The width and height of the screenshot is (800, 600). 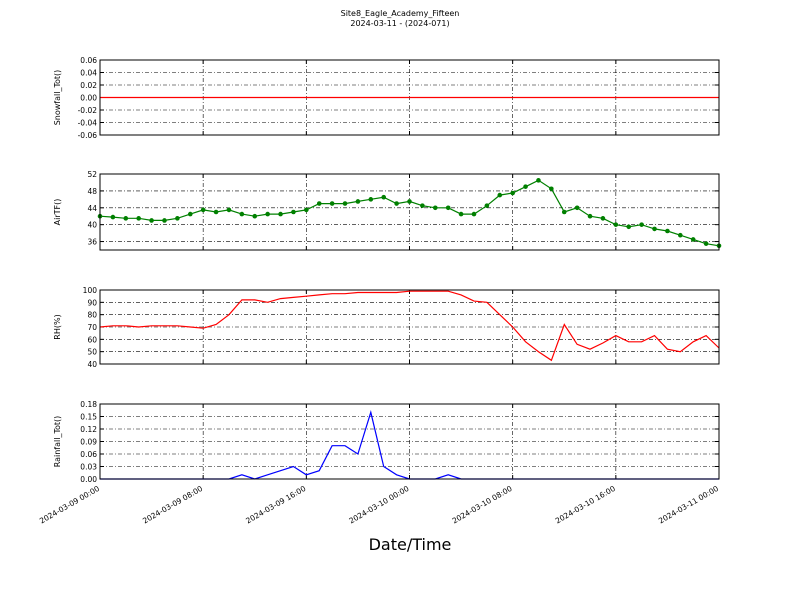 What do you see at coordinates (88, 404) in the screenshot?
I see `y-tick-label: 0.18` at bounding box center [88, 404].